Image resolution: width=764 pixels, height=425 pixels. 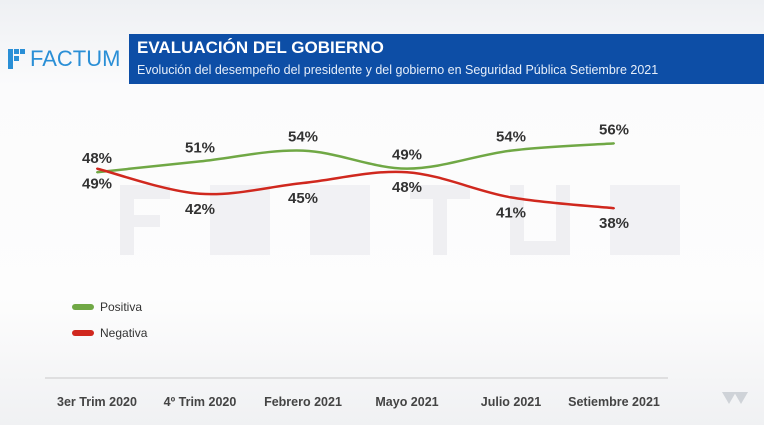 What do you see at coordinates (17, 59) in the screenshot?
I see `factum-logo-icon` at bounding box center [17, 59].